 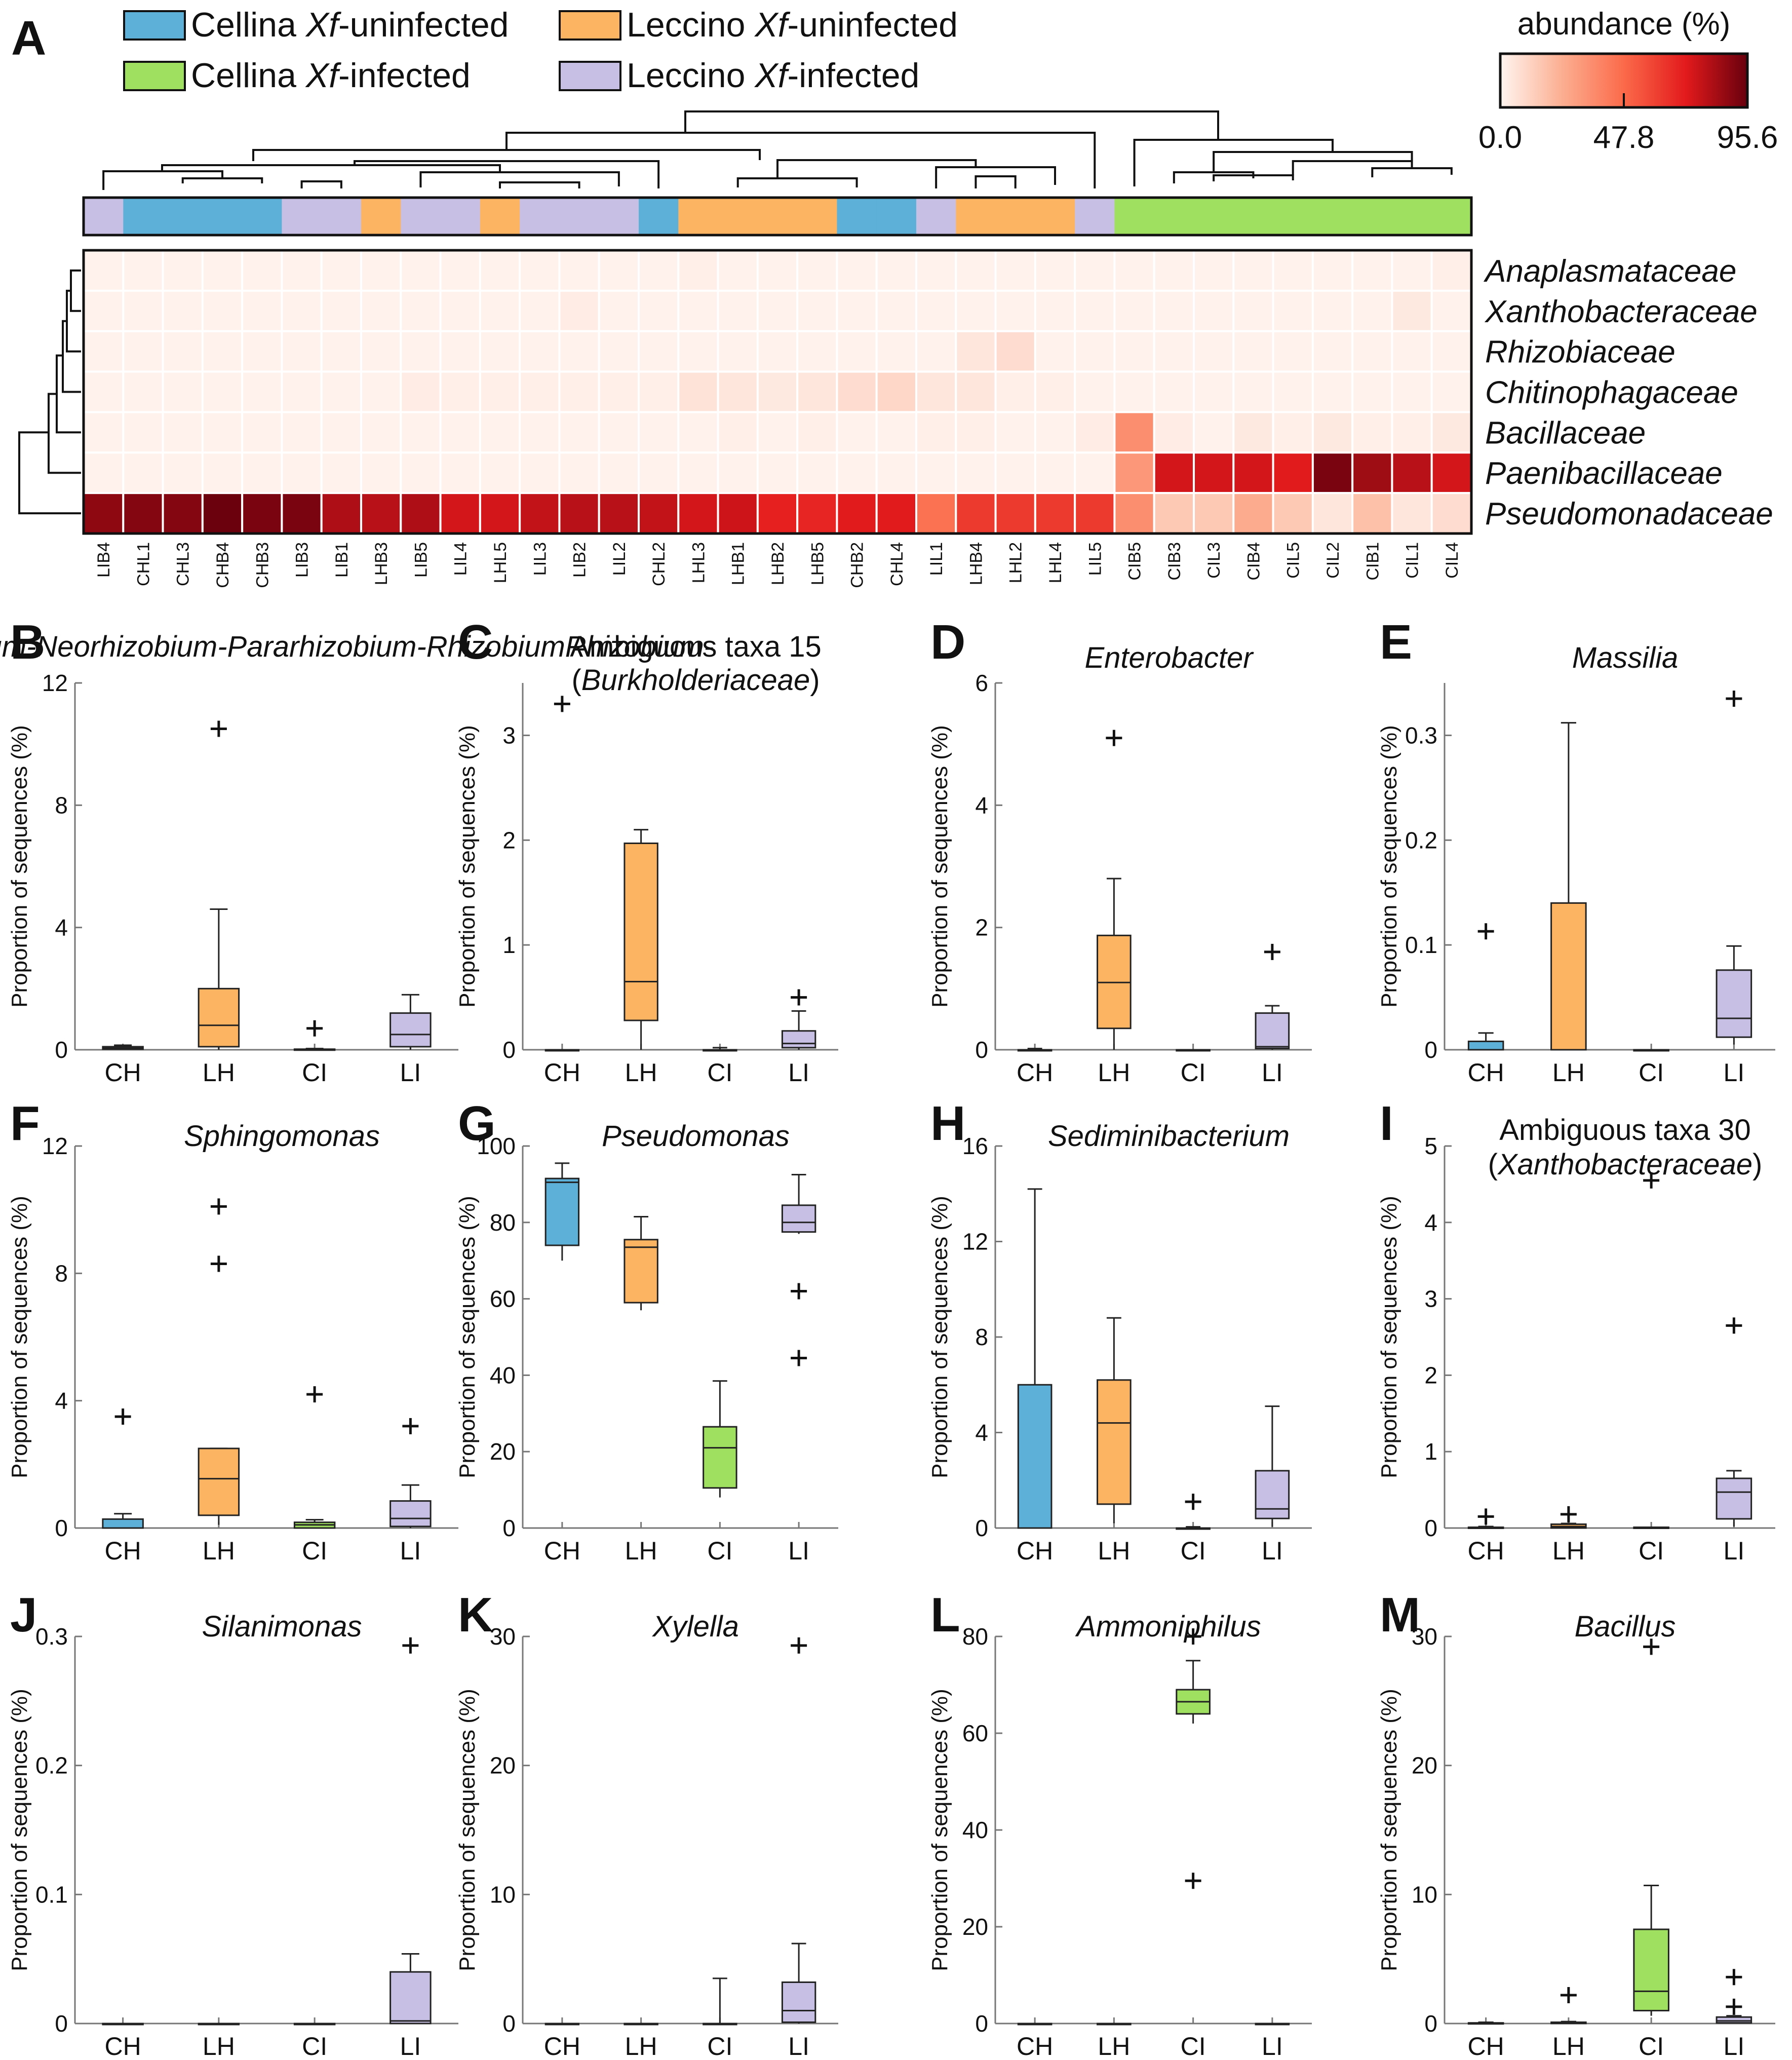 What do you see at coordinates (695, 680) in the screenshot?
I see `plot-subtitle: (Burkholderiaceae)` at bounding box center [695, 680].